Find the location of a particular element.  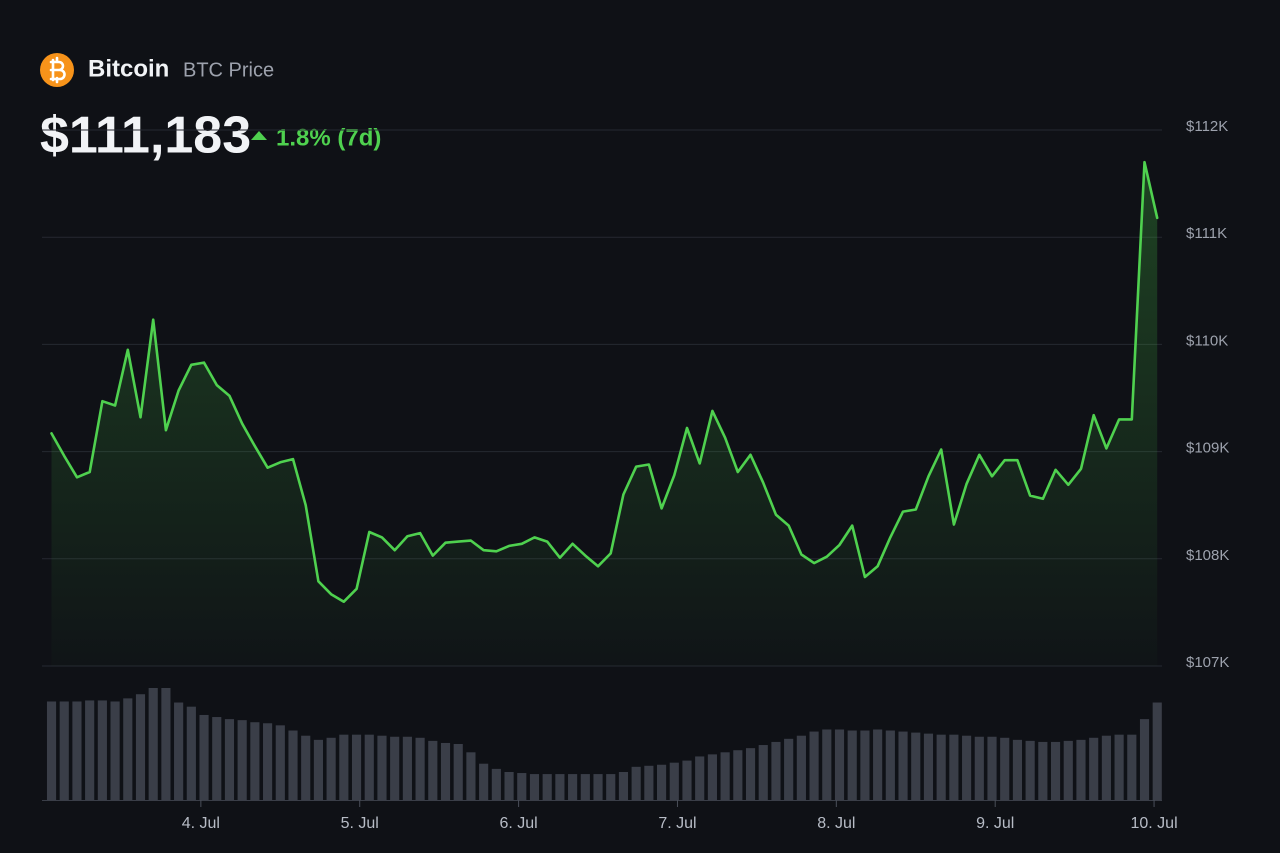

x-tick-label: 8. Jul is located at coordinates (836, 823).